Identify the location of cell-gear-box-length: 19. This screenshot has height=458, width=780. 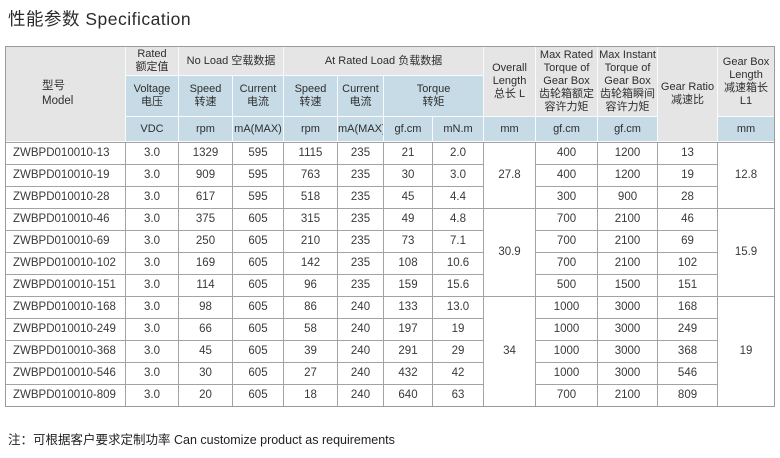
(746, 351).